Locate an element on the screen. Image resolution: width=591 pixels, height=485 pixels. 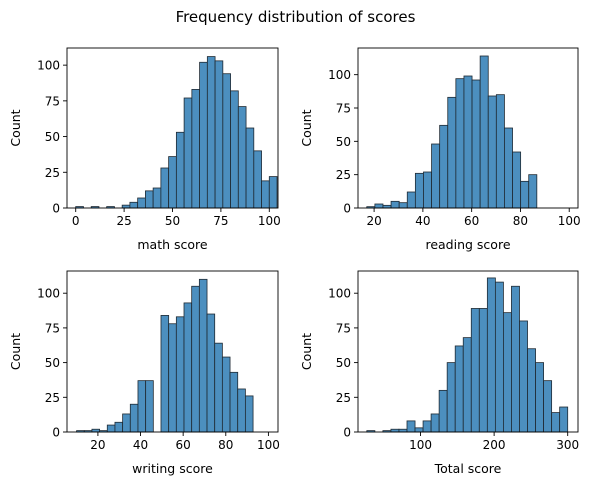
x-tick: 200 is located at coordinates (494, 442).